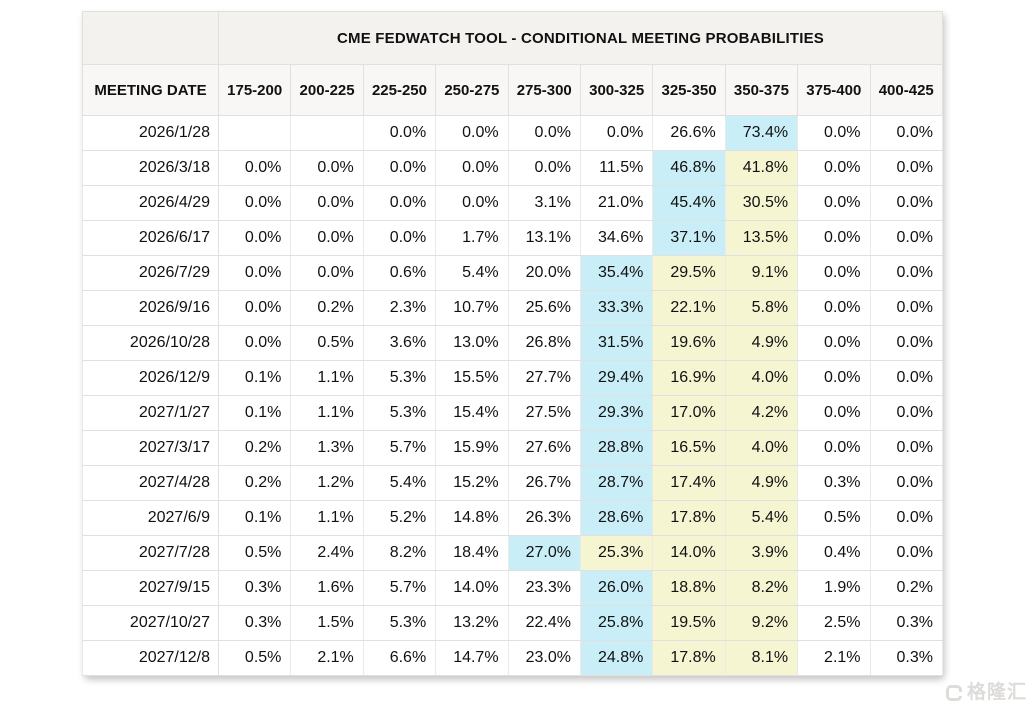 Image resolution: width=1032 pixels, height=705 pixels. What do you see at coordinates (327, 588) in the screenshot?
I see `probability-cell: 1.6%` at bounding box center [327, 588].